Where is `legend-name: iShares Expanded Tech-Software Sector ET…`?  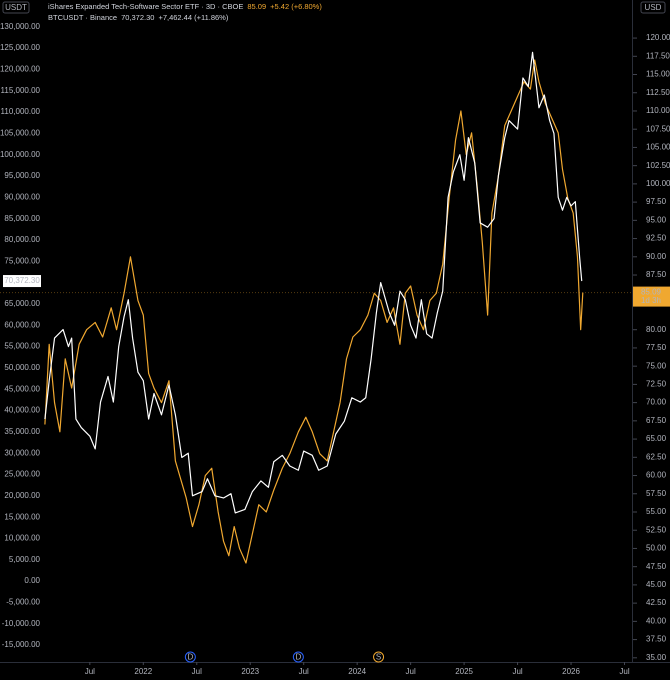 legend-name: iShares Expanded Tech-Software Sector ET… is located at coordinates (145, 6).